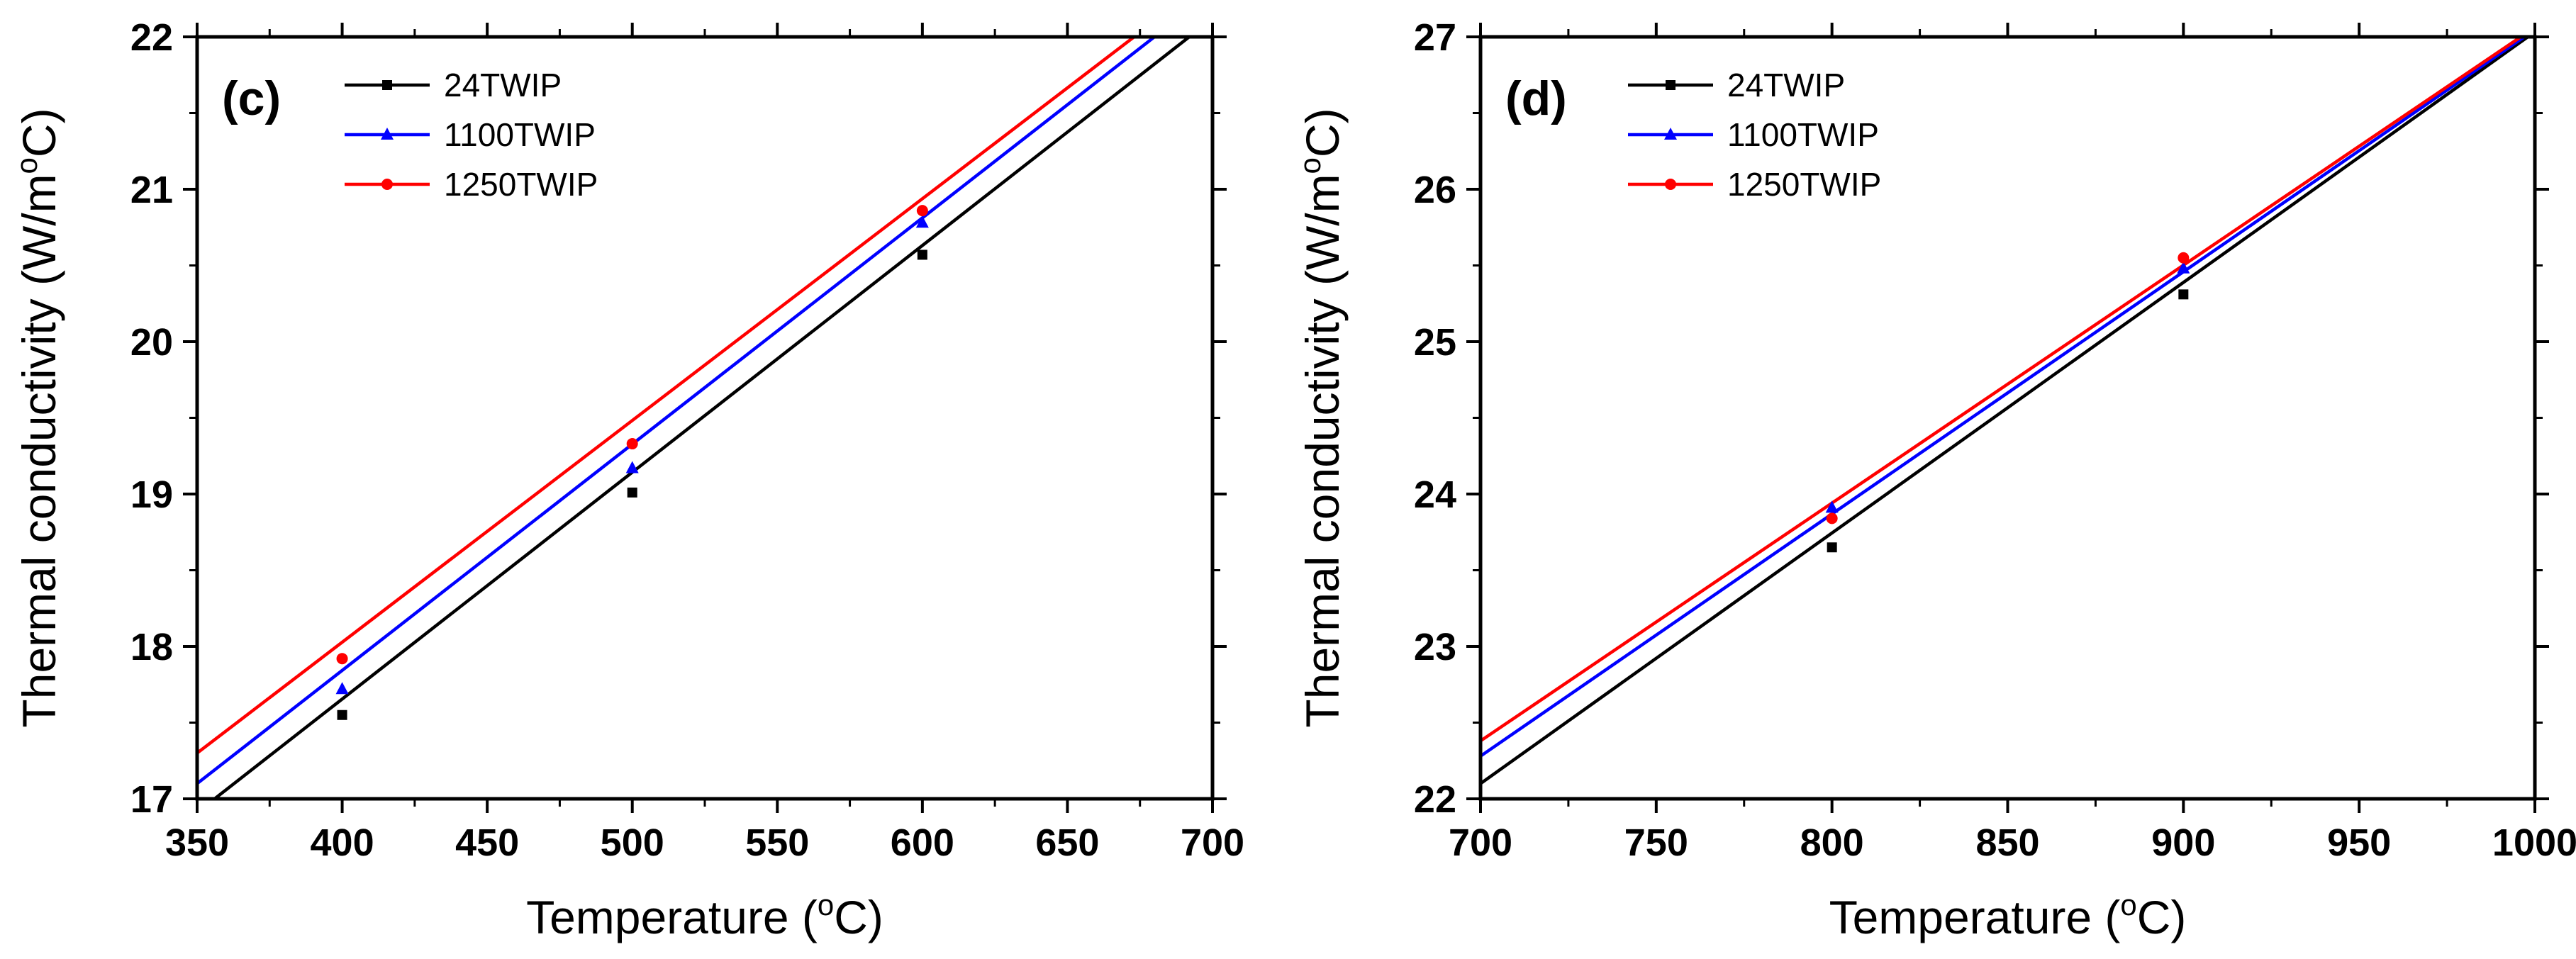  Describe the element at coordinates (151, 799) in the screenshot. I see `y-tick-label: 17` at that location.